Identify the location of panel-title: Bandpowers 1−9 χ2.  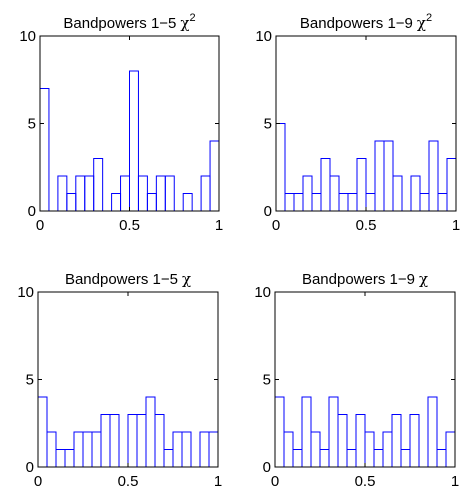
(366, 22).